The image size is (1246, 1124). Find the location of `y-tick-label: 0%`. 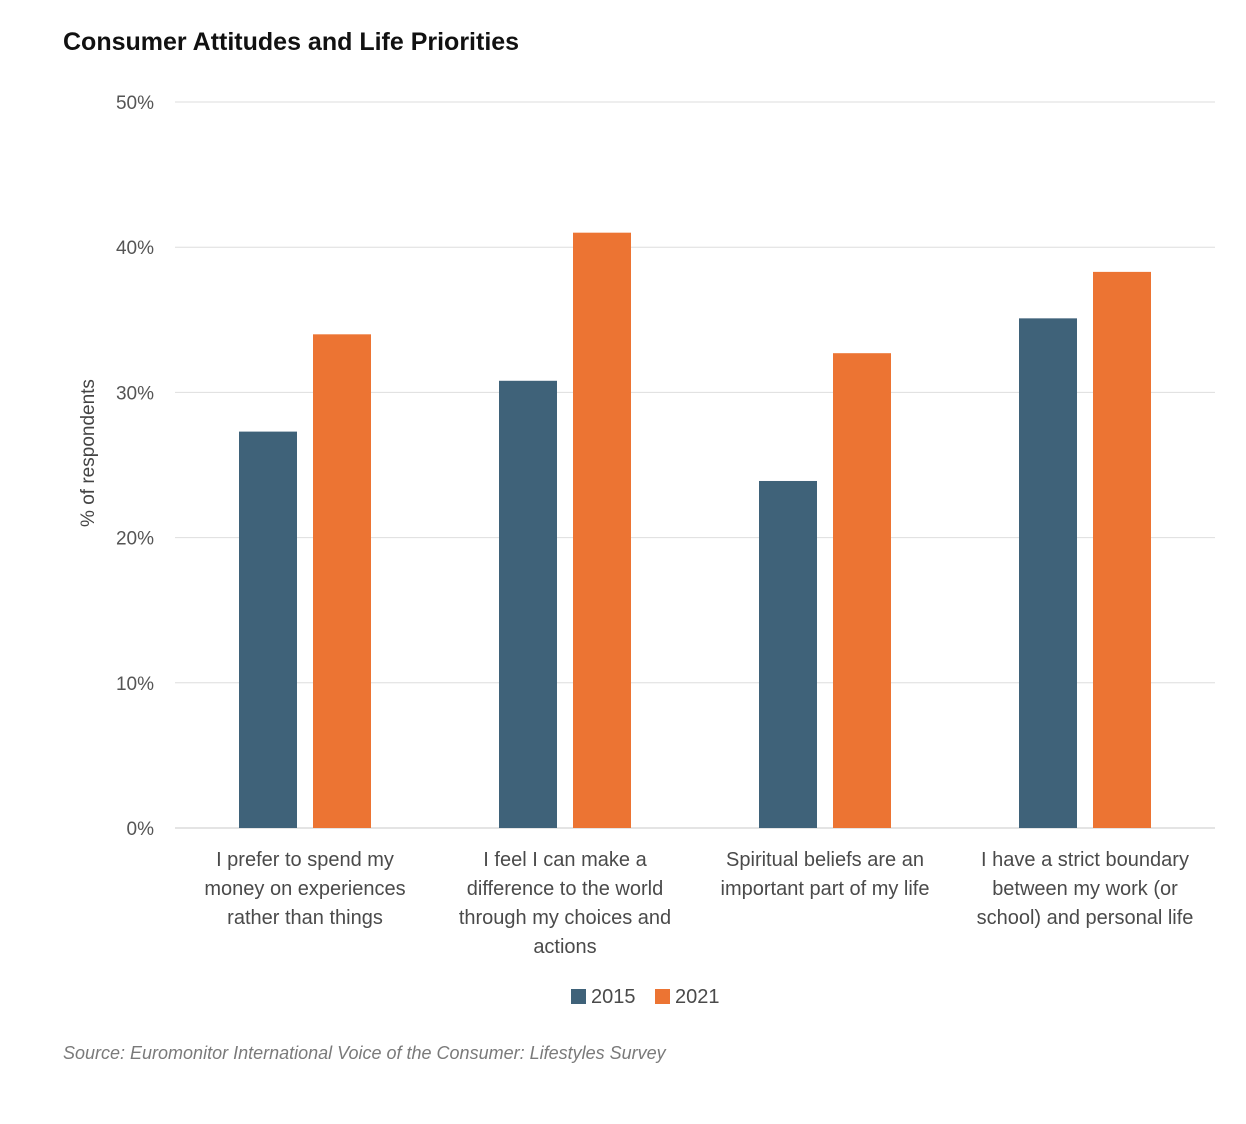

y-tick-label: 0% is located at coordinates (141, 829).